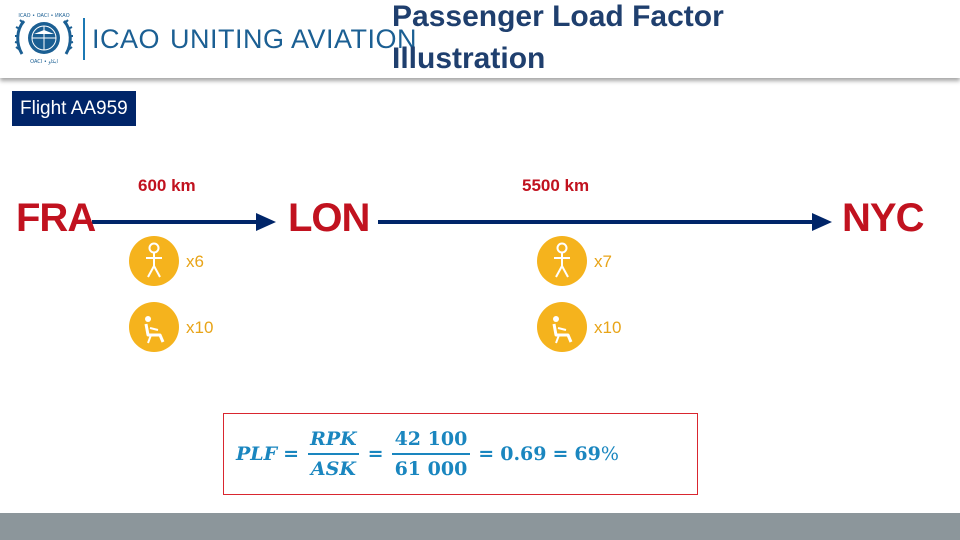 The image size is (960, 540). I want to click on formula-percent-value: 69, so click(587, 454).